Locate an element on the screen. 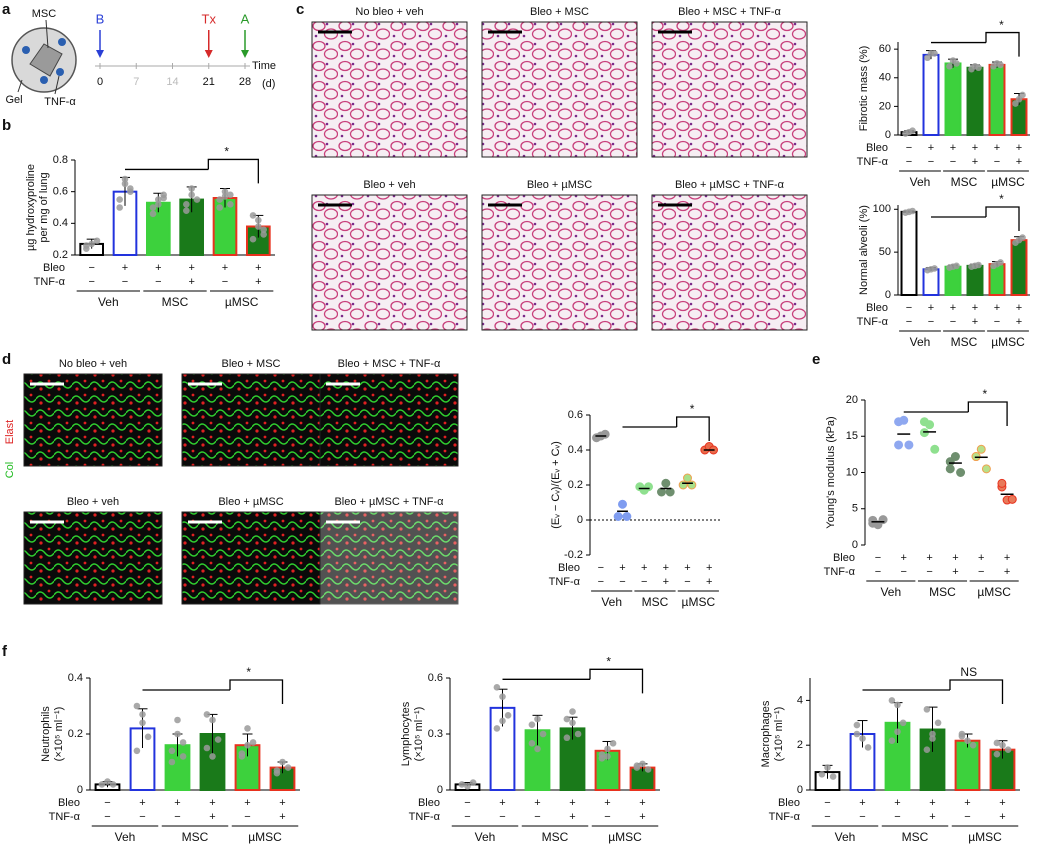  bracket is located at coordinates (1002, 218).